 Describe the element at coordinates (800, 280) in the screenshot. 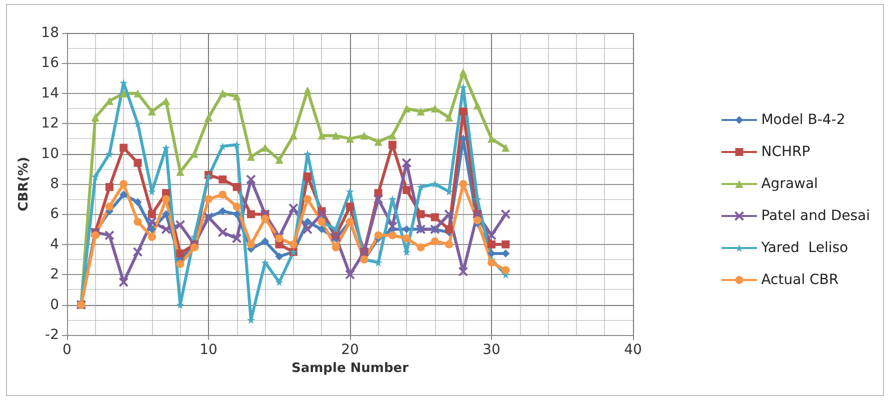

I see `legend-label: Actual CBR` at that location.